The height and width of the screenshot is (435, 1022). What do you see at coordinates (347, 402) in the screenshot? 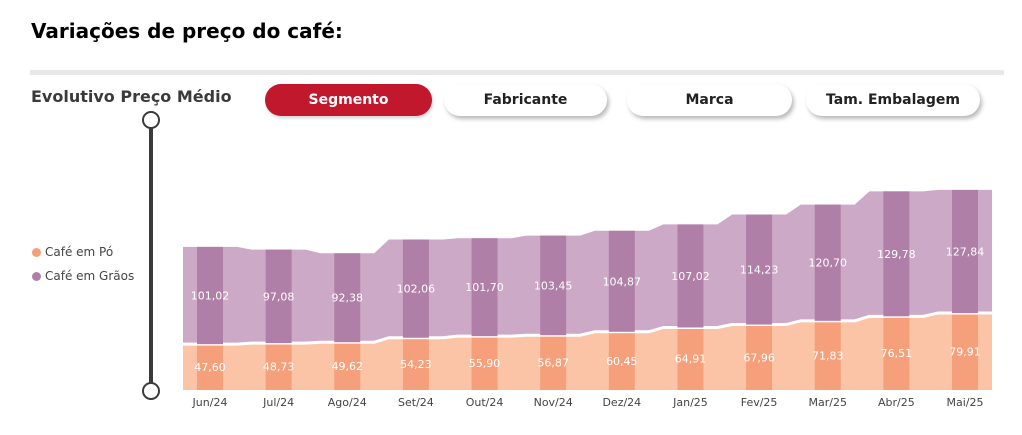
I see `x-tick-label: Ago/24` at bounding box center [347, 402].